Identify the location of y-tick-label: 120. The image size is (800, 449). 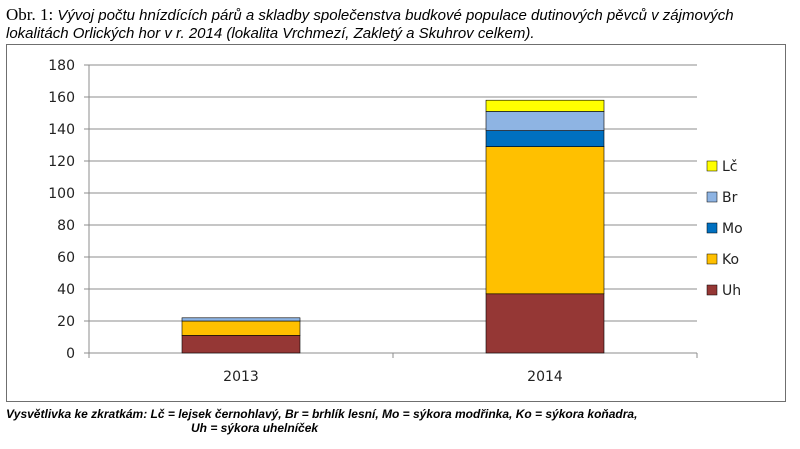
(61, 162).